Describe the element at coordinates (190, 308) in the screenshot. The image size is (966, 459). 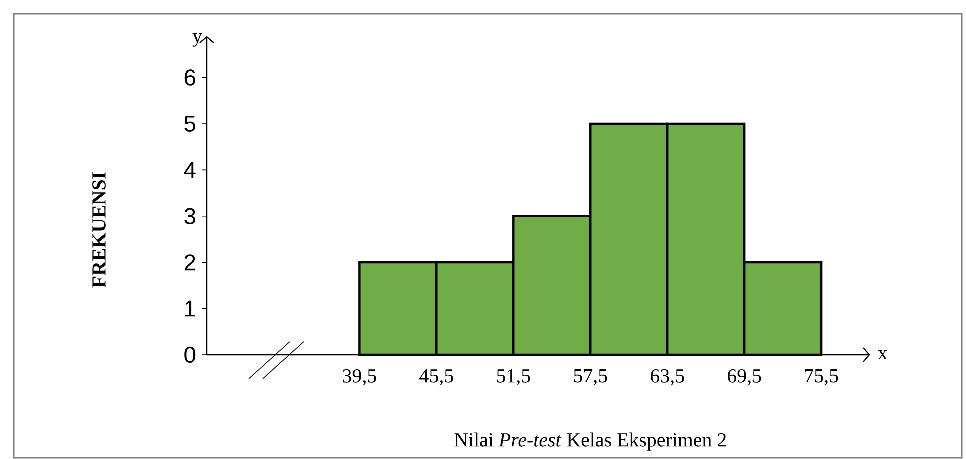
I see `y-tick-label: 1` at that location.